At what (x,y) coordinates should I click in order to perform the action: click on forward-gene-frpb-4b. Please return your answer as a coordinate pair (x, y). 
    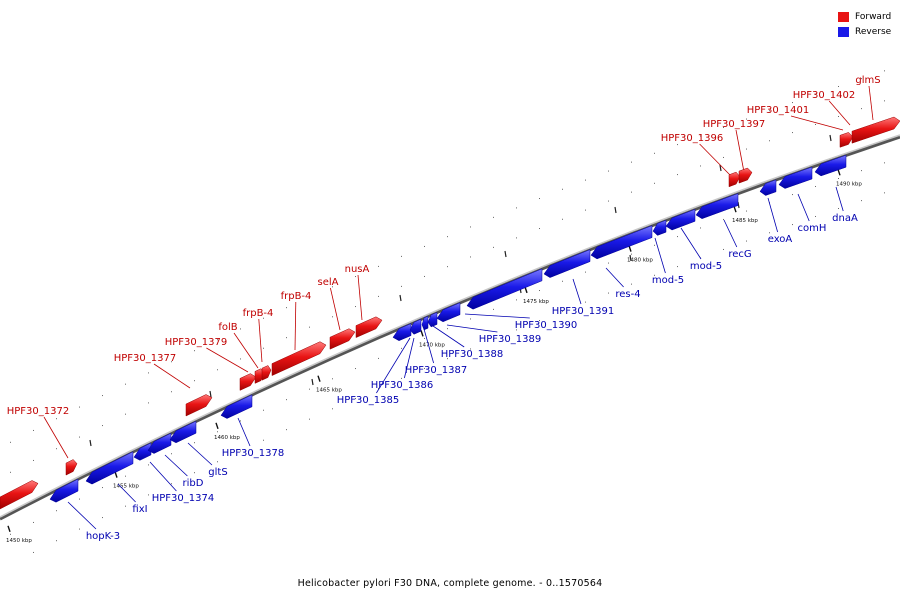
    Looking at the image, I should click on (299, 358).